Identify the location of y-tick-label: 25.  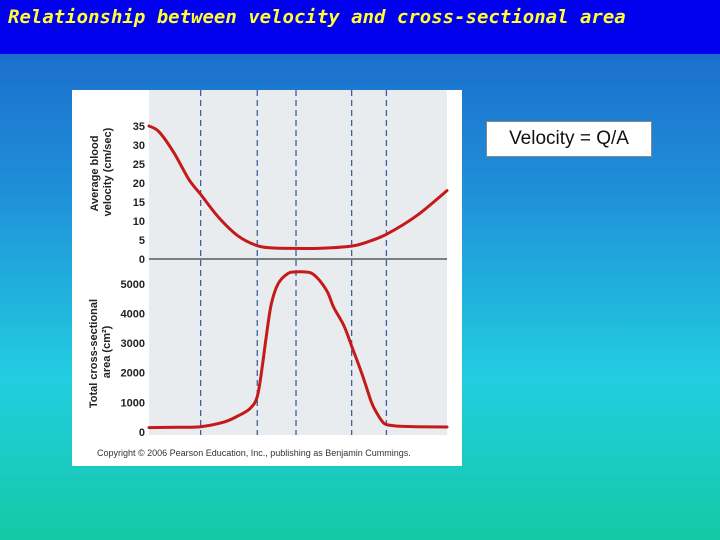
(139, 165).